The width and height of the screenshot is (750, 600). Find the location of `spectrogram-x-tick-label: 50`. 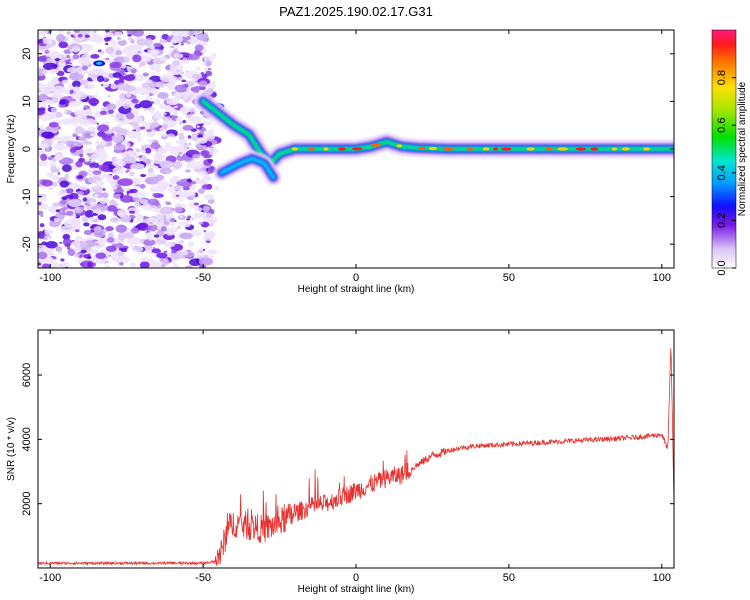

spectrogram-x-tick-label: 50 is located at coordinates (509, 278).